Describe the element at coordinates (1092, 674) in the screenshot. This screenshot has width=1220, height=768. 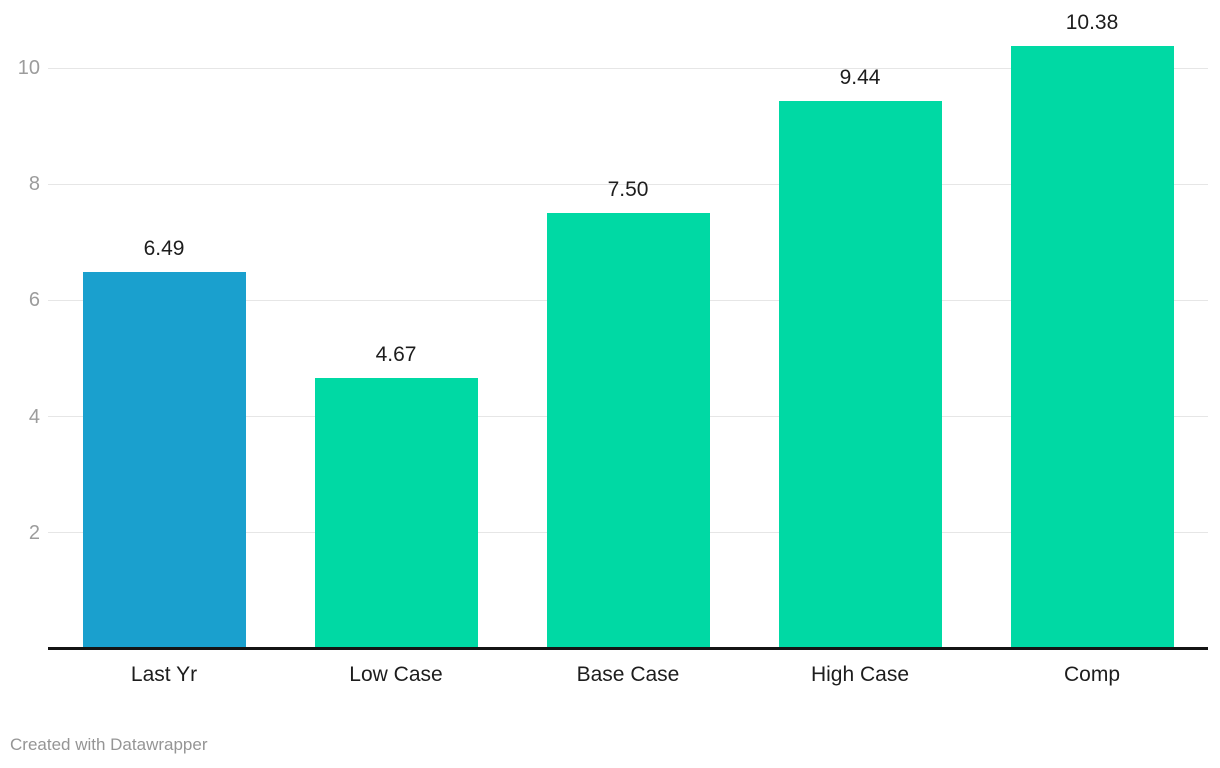
I see `x-category-label: Comp` at that location.